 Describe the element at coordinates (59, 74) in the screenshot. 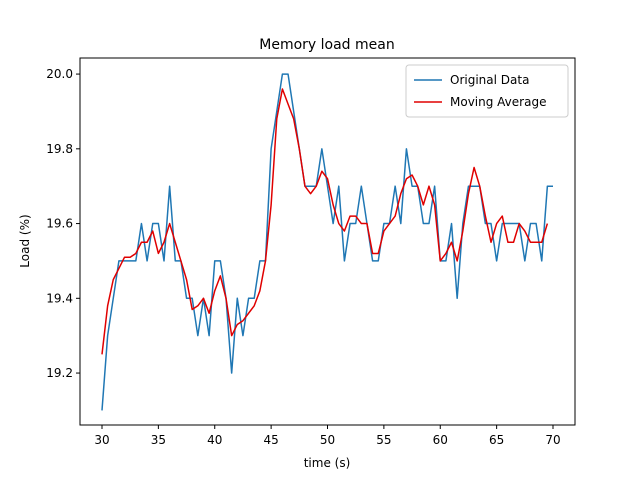

I see `y-tick-label: 20.0` at that location.